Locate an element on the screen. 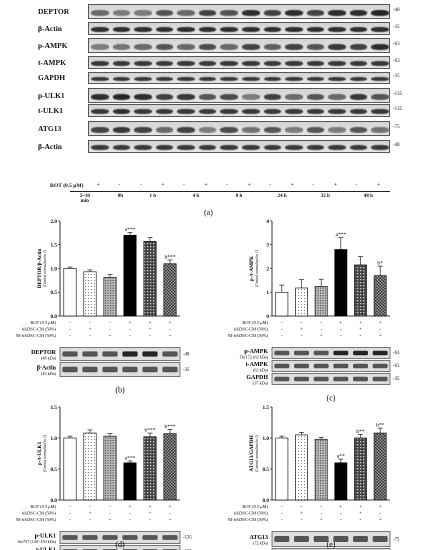 The width and height of the screenshot is (422, 550). panel-a-rot-sign: - is located at coordinates (356, 185).